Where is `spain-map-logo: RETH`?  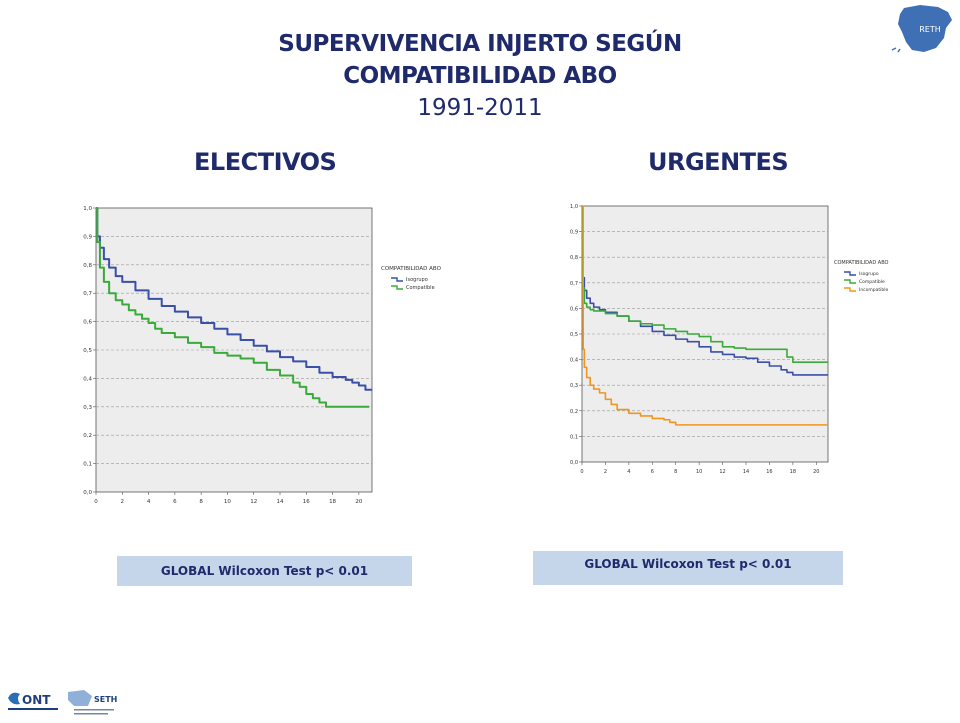 spain-map-logo: RETH is located at coordinates (923, 32).